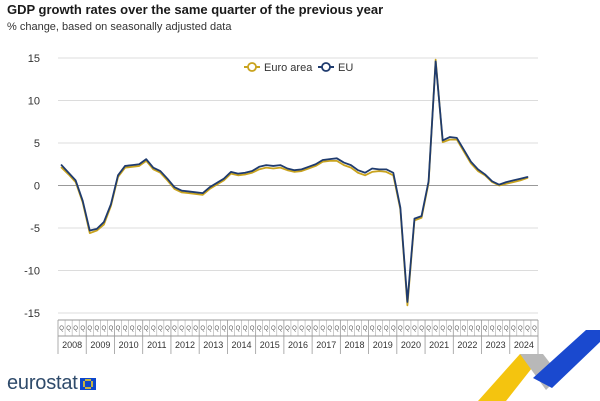 This screenshot has width=600, height=401. Describe the element at coordinates (37, 144) in the screenshot. I see `y-tick-label: 5` at that location.